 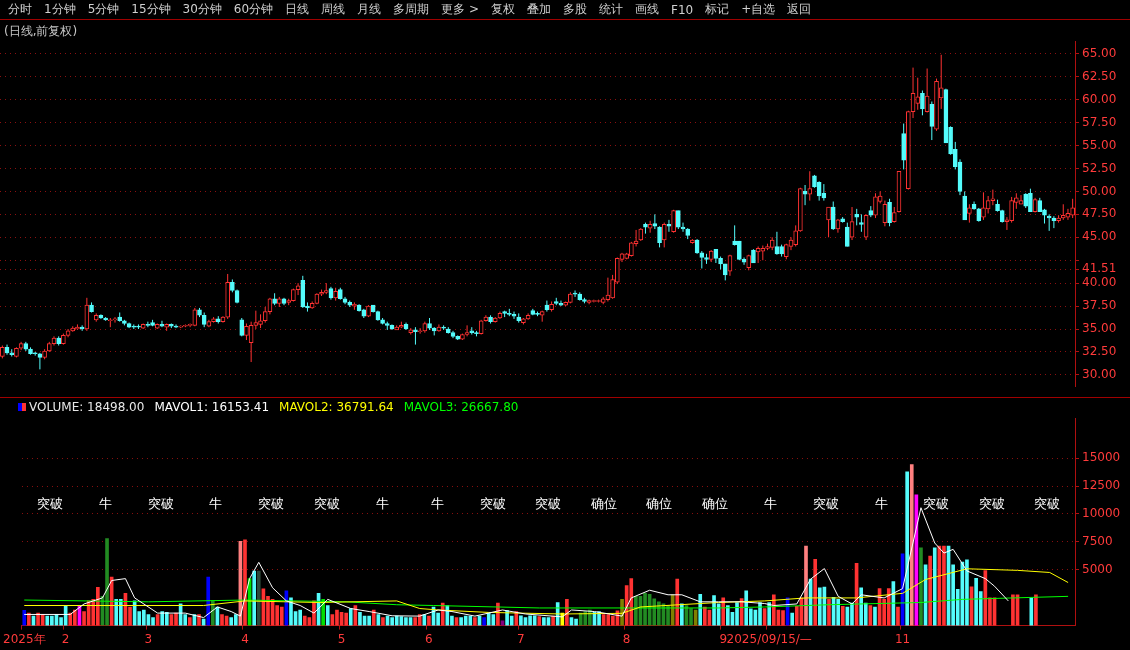 I want to click on text: 60分钟, so click(x=253, y=9).